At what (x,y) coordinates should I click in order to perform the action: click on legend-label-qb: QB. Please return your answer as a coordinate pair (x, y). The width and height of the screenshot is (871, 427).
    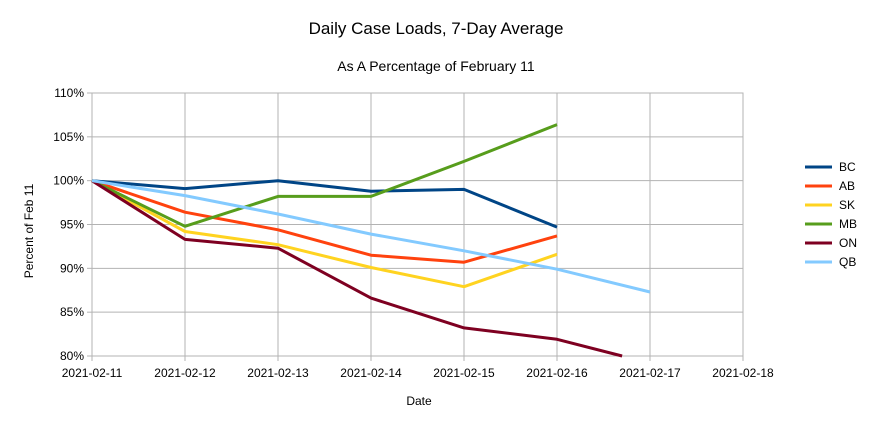
    Looking at the image, I should click on (847, 262).